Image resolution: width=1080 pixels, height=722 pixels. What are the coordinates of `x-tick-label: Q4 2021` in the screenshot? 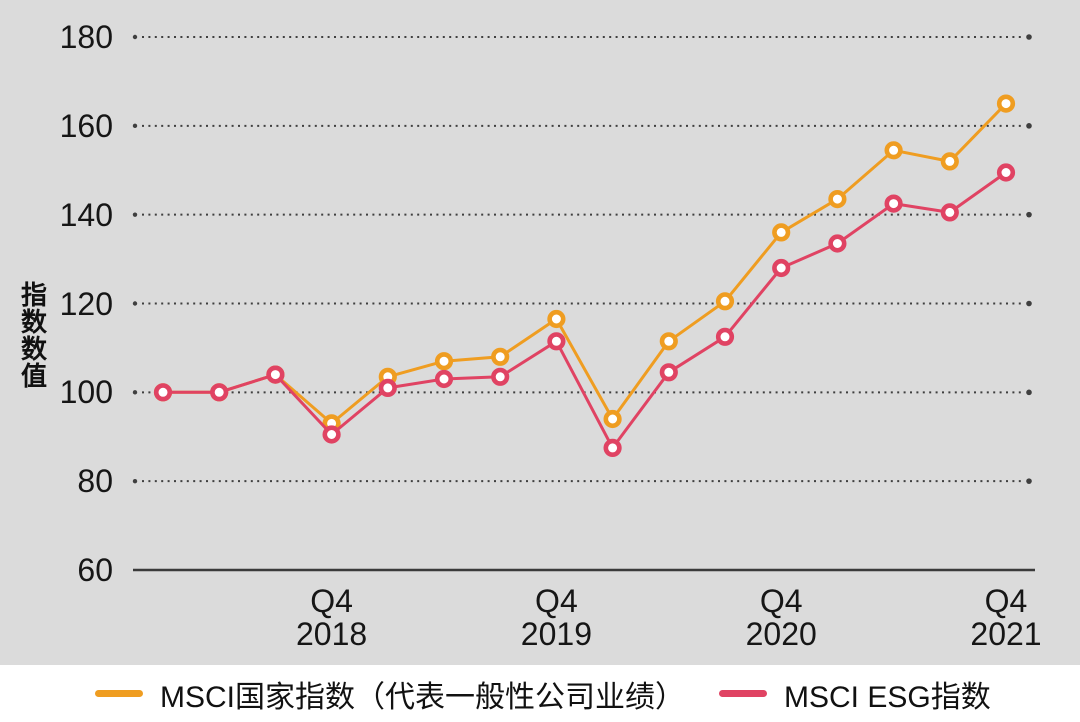 It's located at (1005, 618).